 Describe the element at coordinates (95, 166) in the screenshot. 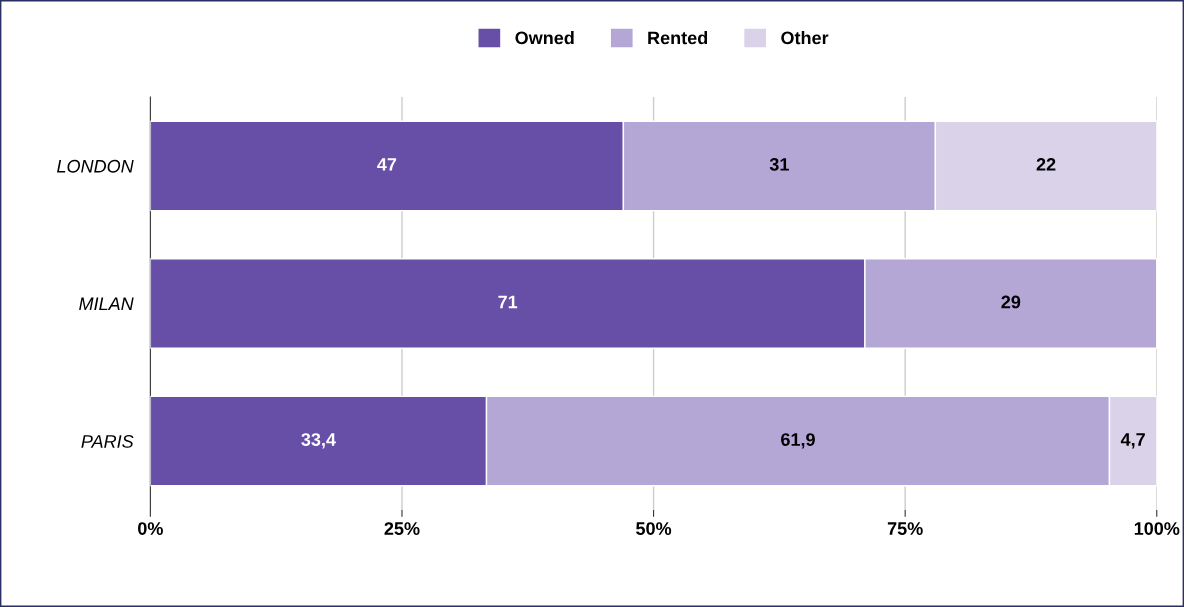

I see `y-tick-label: LONDON` at that location.